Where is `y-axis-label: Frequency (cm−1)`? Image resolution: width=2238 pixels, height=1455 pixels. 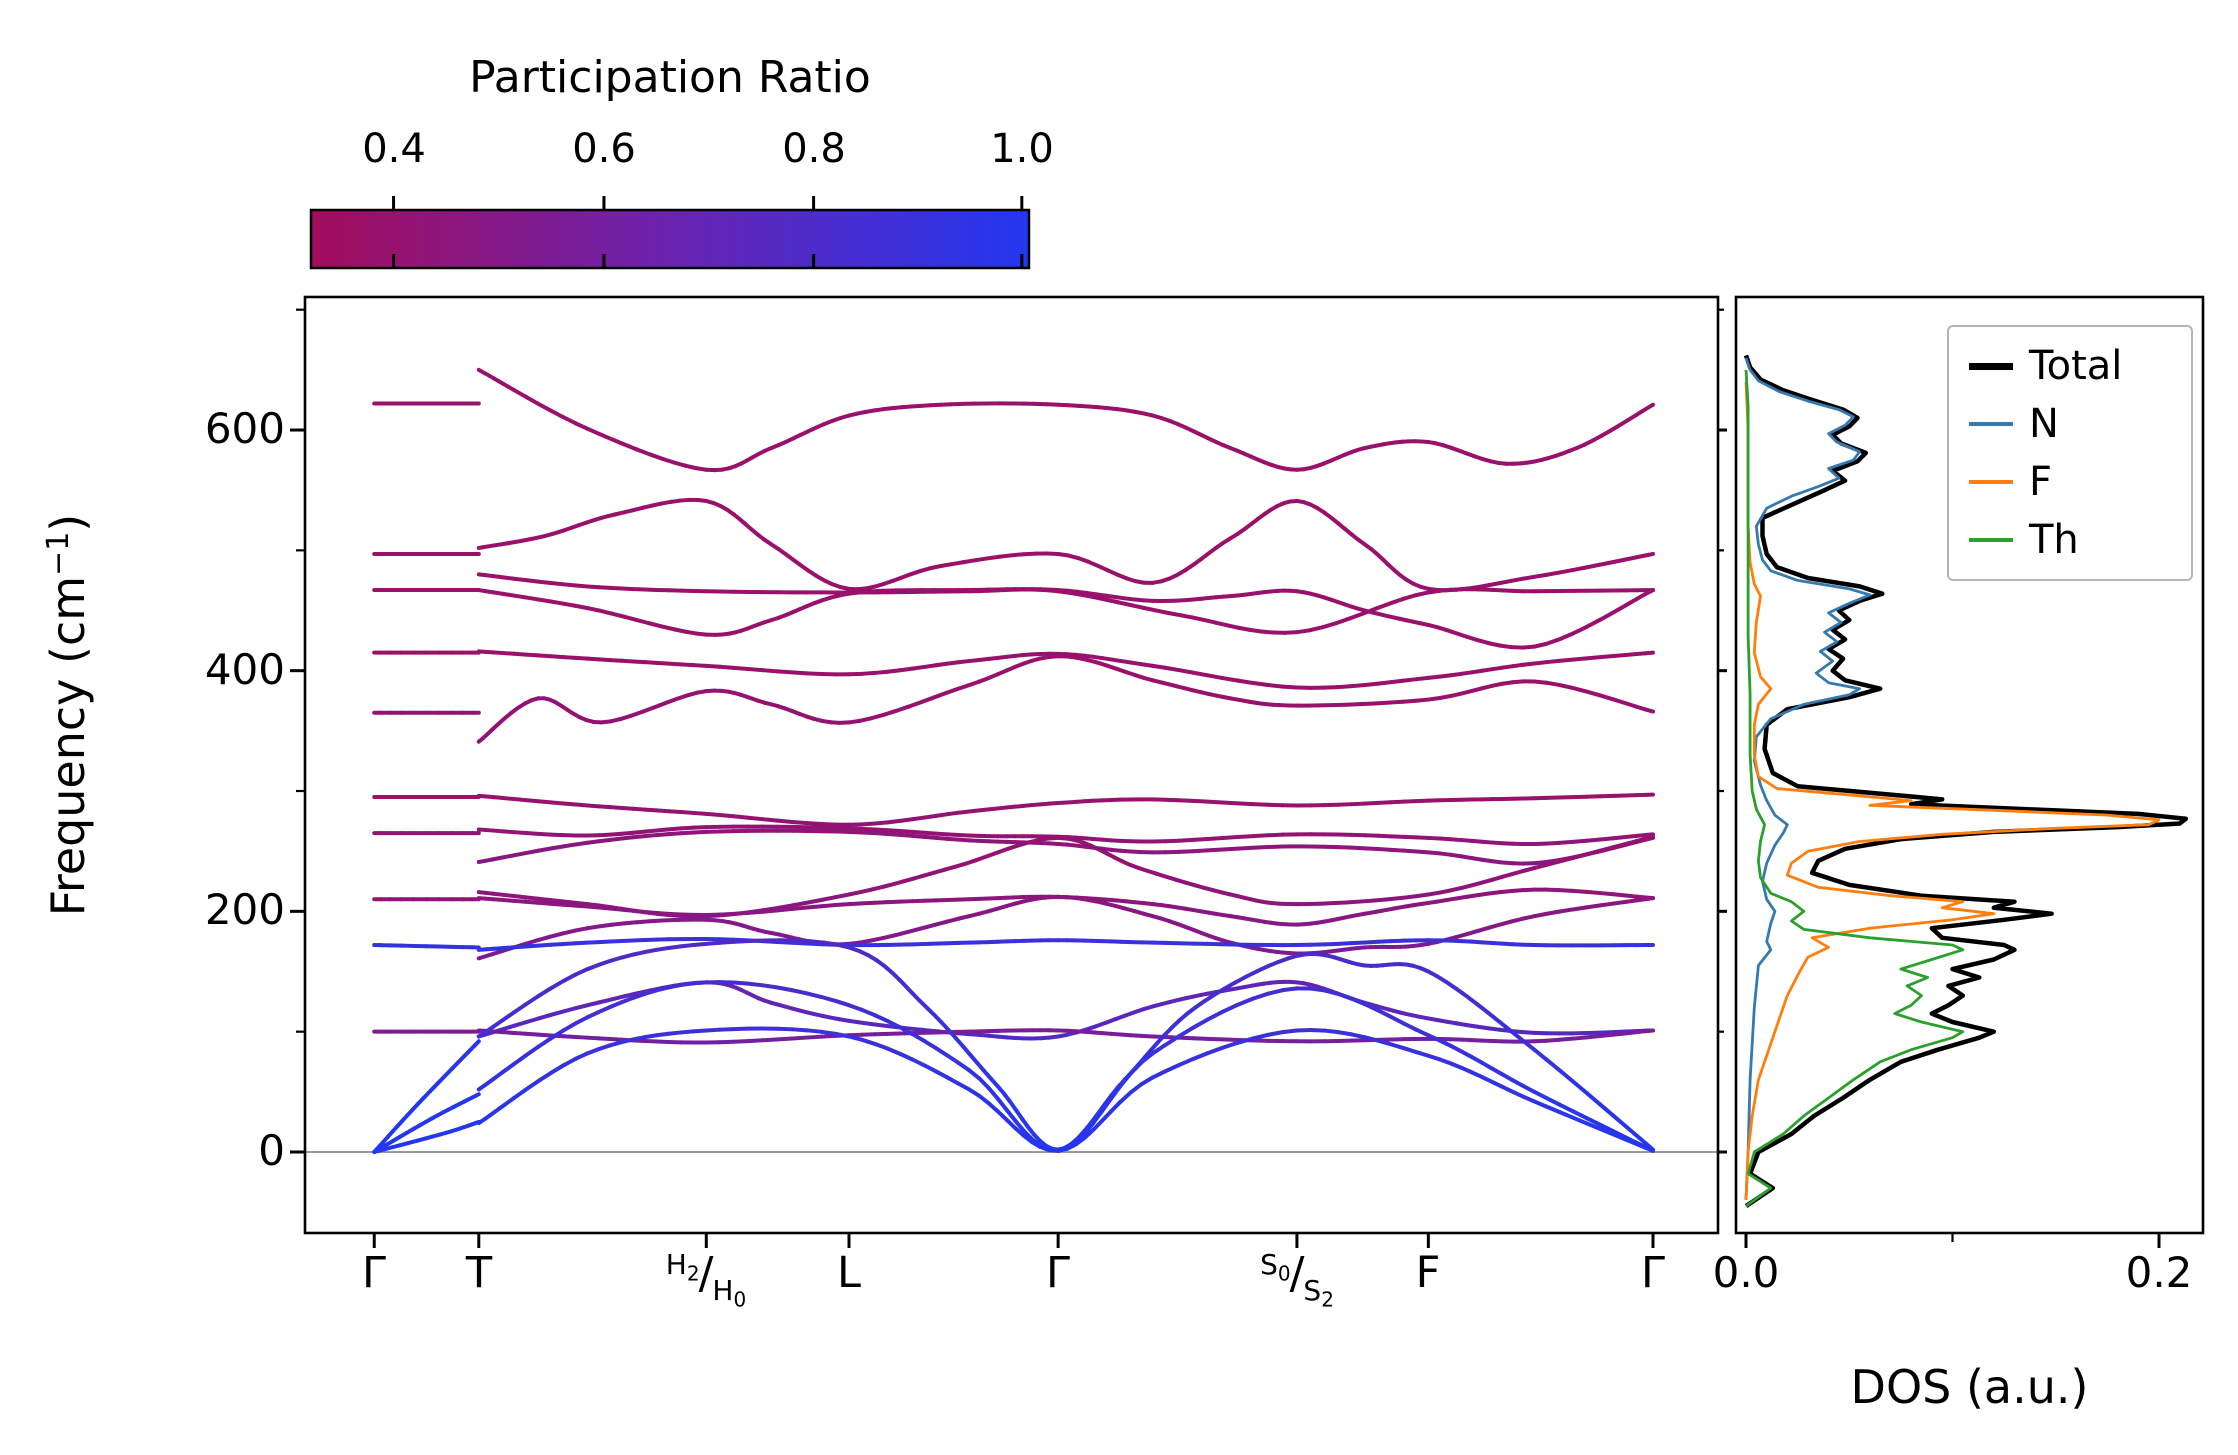 y-axis-label: Frequency (cm−1) is located at coordinates (68, 715).